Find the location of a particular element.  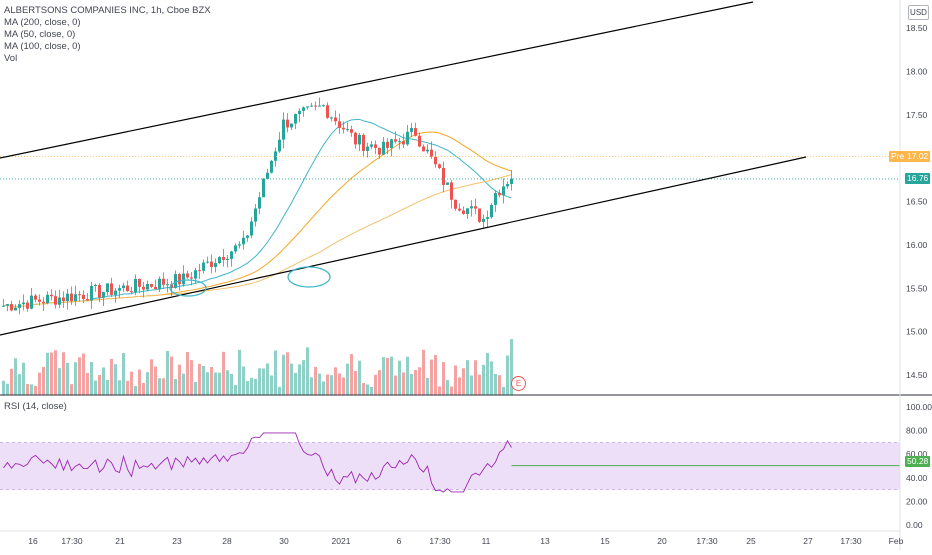

time-tick-label: 2021 is located at coordinates (341, 541).